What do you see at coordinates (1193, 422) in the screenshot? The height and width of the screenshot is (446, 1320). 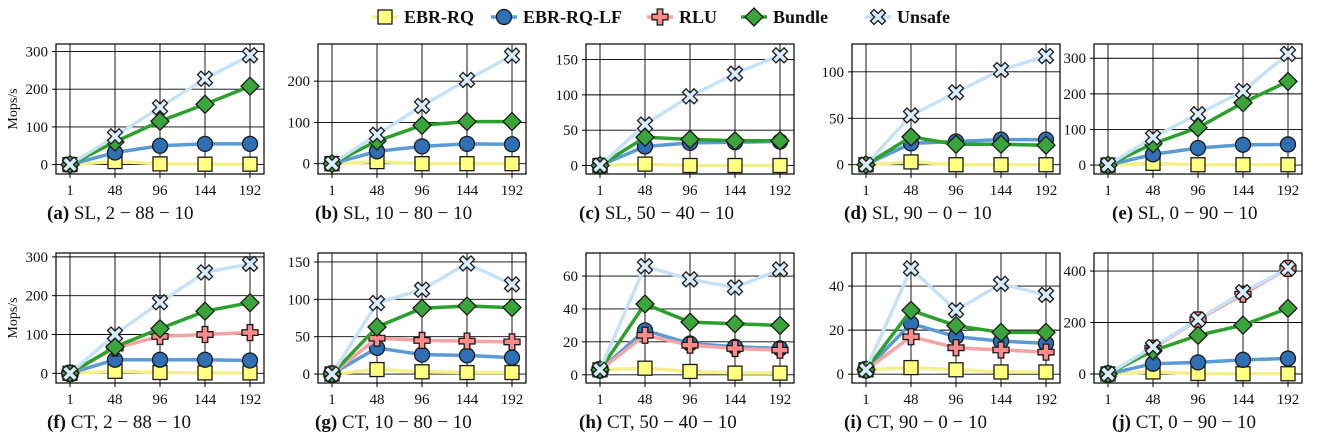 I see `caption-text: CT, 0 − 90 − 10` at bounding box center [1193, 422].